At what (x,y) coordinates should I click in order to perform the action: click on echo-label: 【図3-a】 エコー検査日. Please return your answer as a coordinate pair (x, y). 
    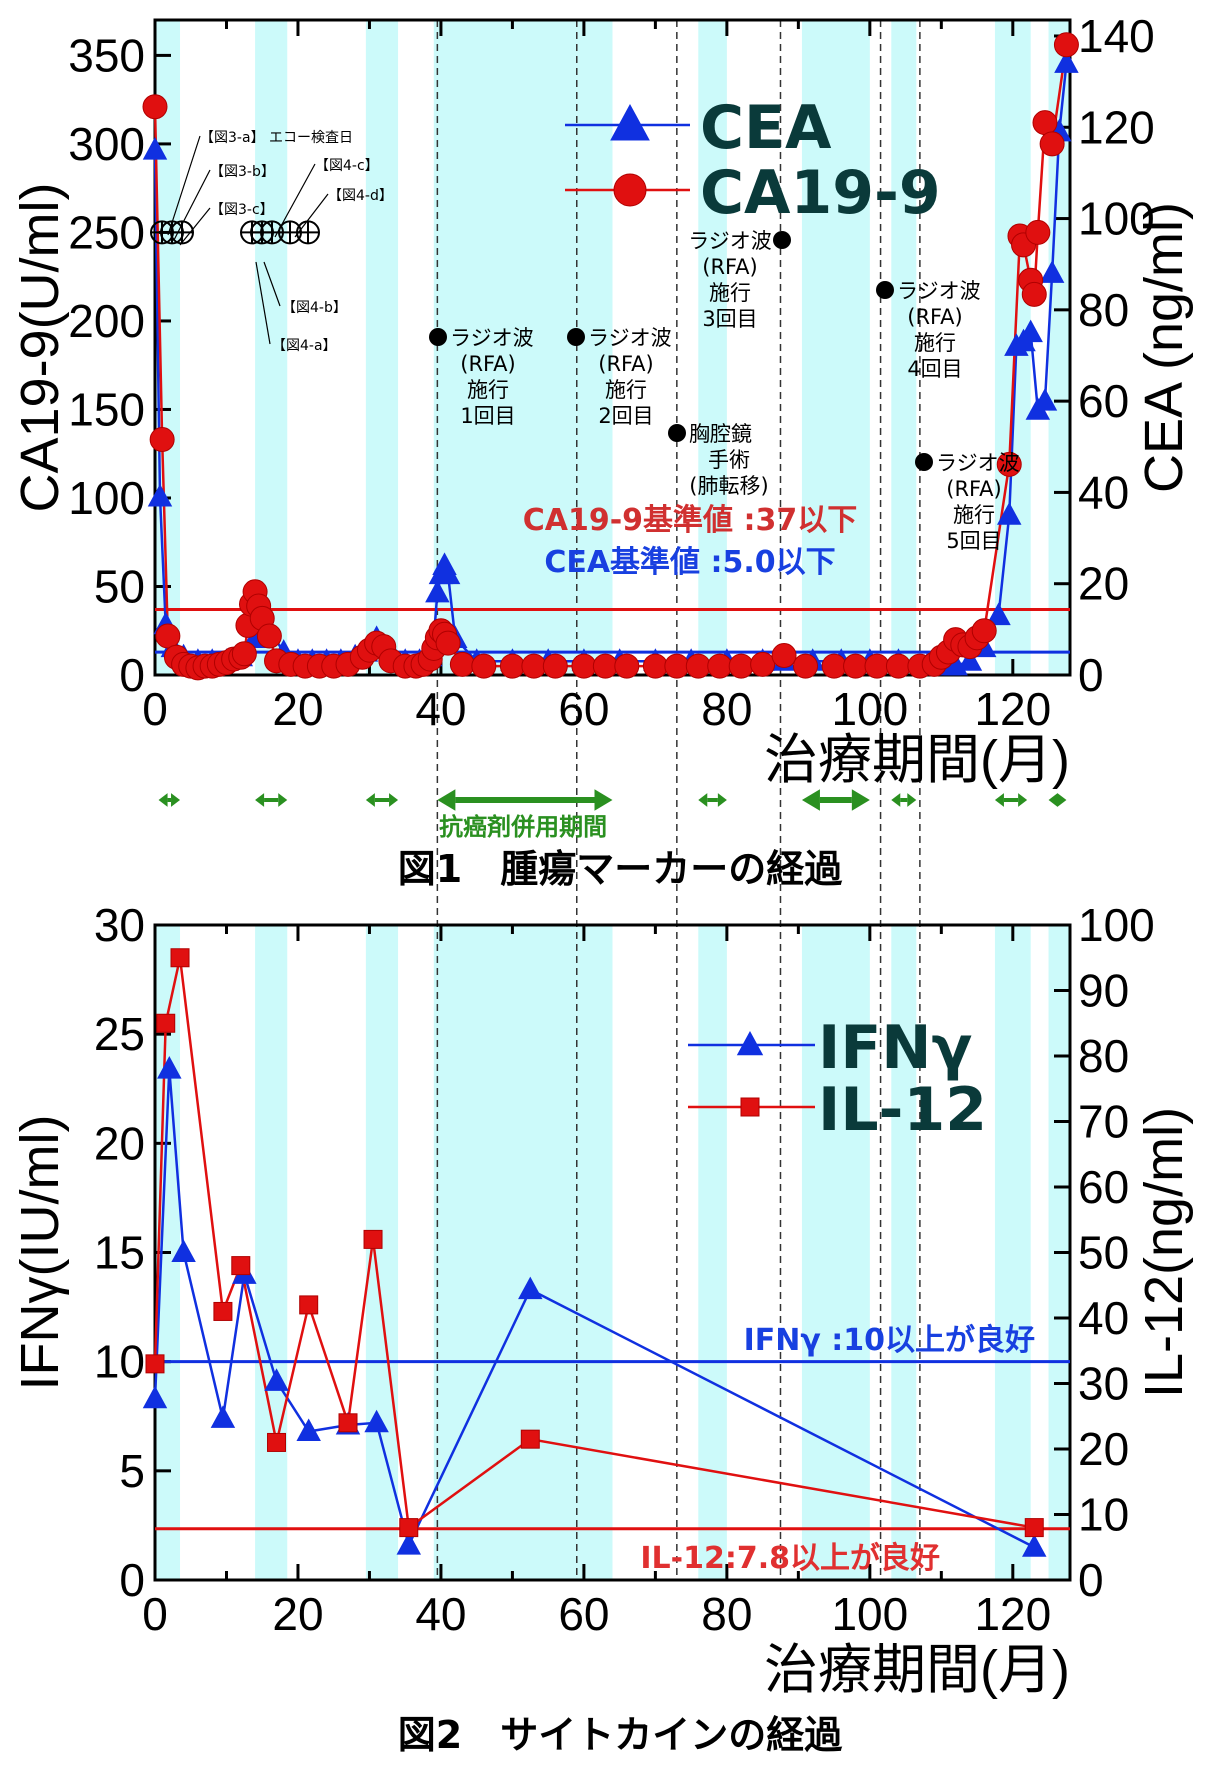
    Looking at the image, I should click on (276, 138).